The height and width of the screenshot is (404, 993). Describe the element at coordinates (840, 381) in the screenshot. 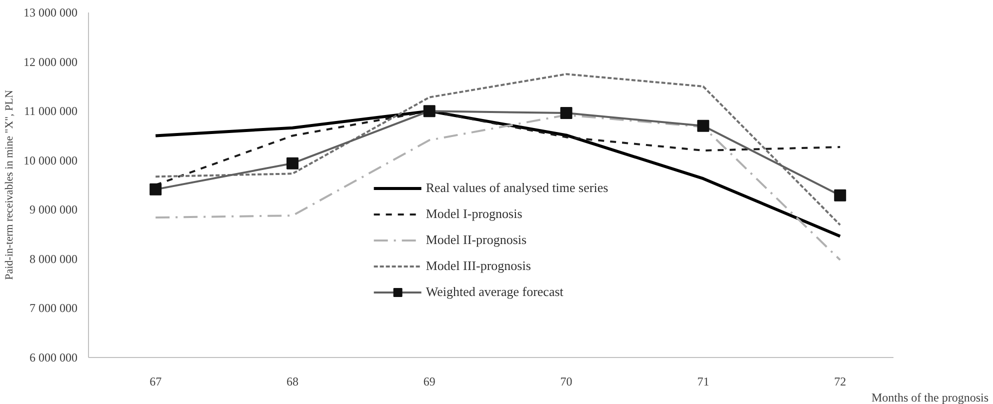

I see `x-tick-label: 72` at that location.